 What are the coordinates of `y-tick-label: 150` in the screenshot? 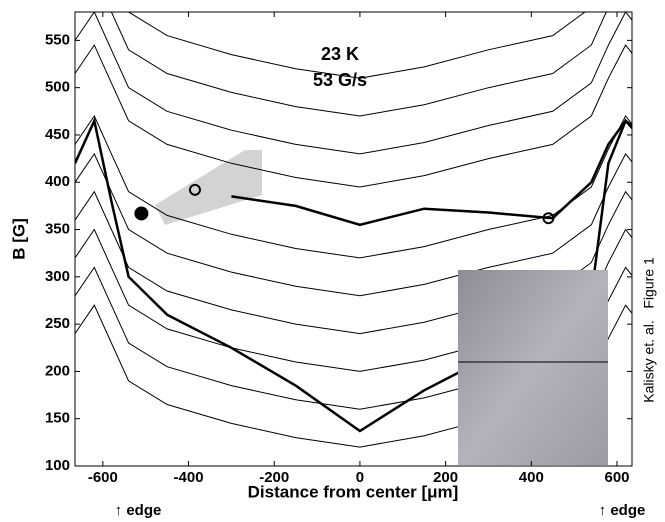 It's located at (57, 418).